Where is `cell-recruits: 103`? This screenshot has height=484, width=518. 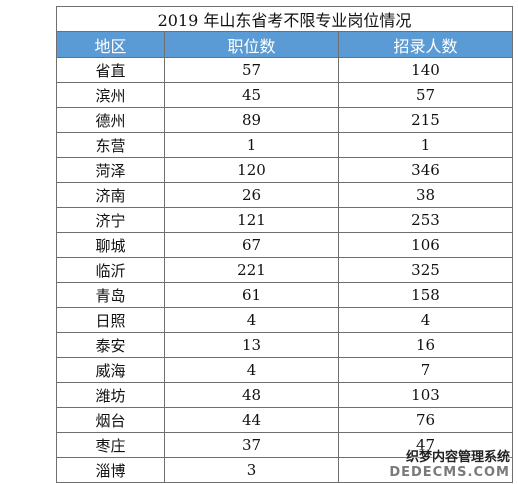
cell-recruits: 103 is located at coordinates (425, 395).